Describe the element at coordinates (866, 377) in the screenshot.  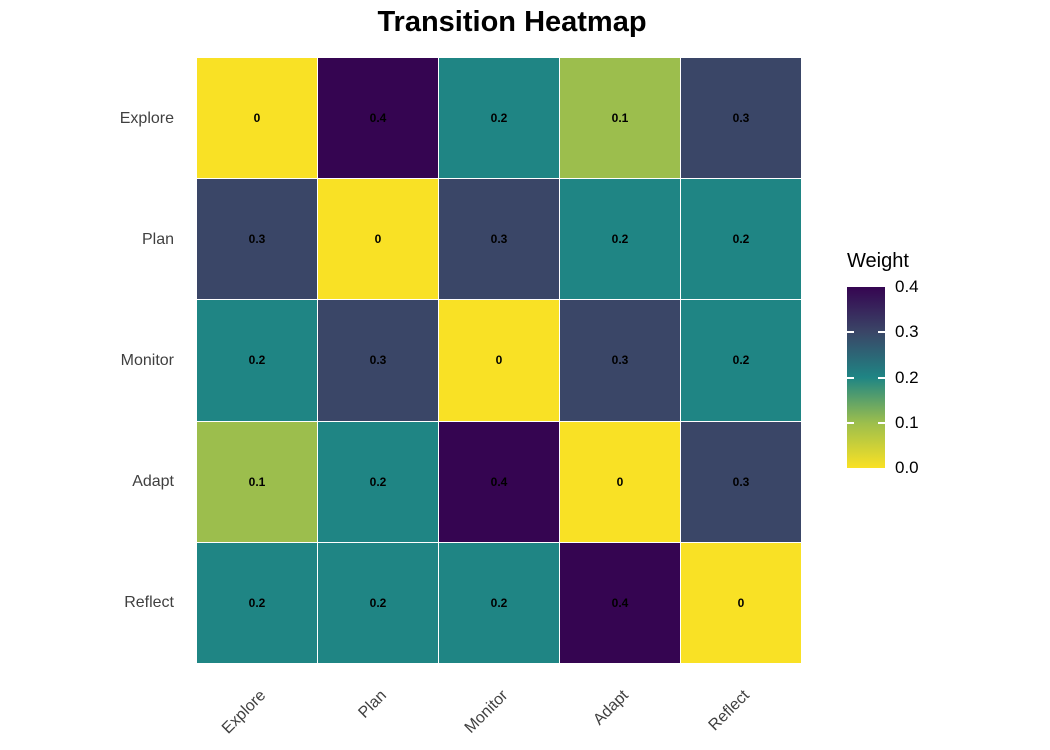
I see `legend-colorbar` at that location.